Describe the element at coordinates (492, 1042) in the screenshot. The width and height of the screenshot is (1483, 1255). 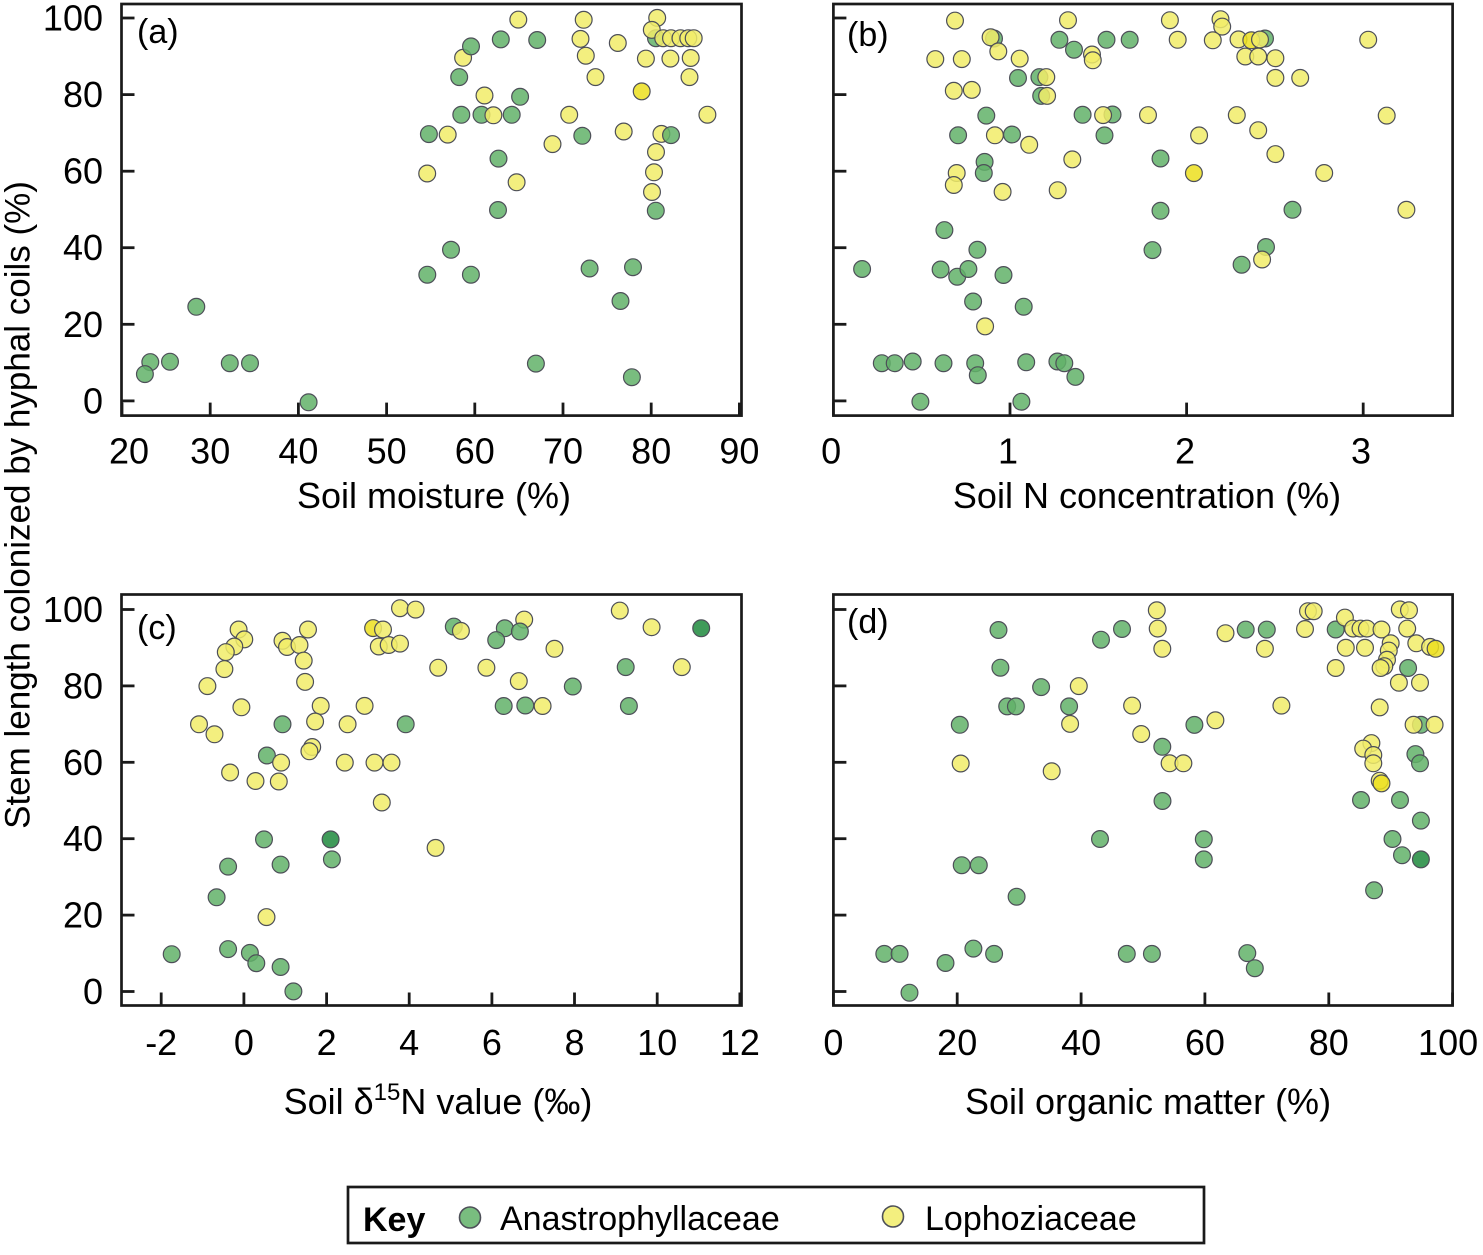
I see `svg-text: 6` at that location.